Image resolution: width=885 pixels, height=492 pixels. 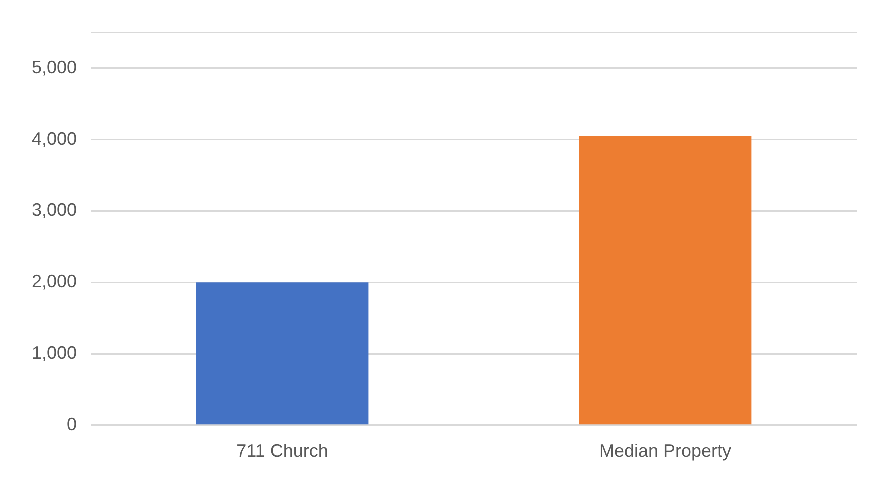 What do you see at coordinates (55, 67) in the screenshot?
I see `y-tick-label: 5,000` at bounding box center [55, 67].